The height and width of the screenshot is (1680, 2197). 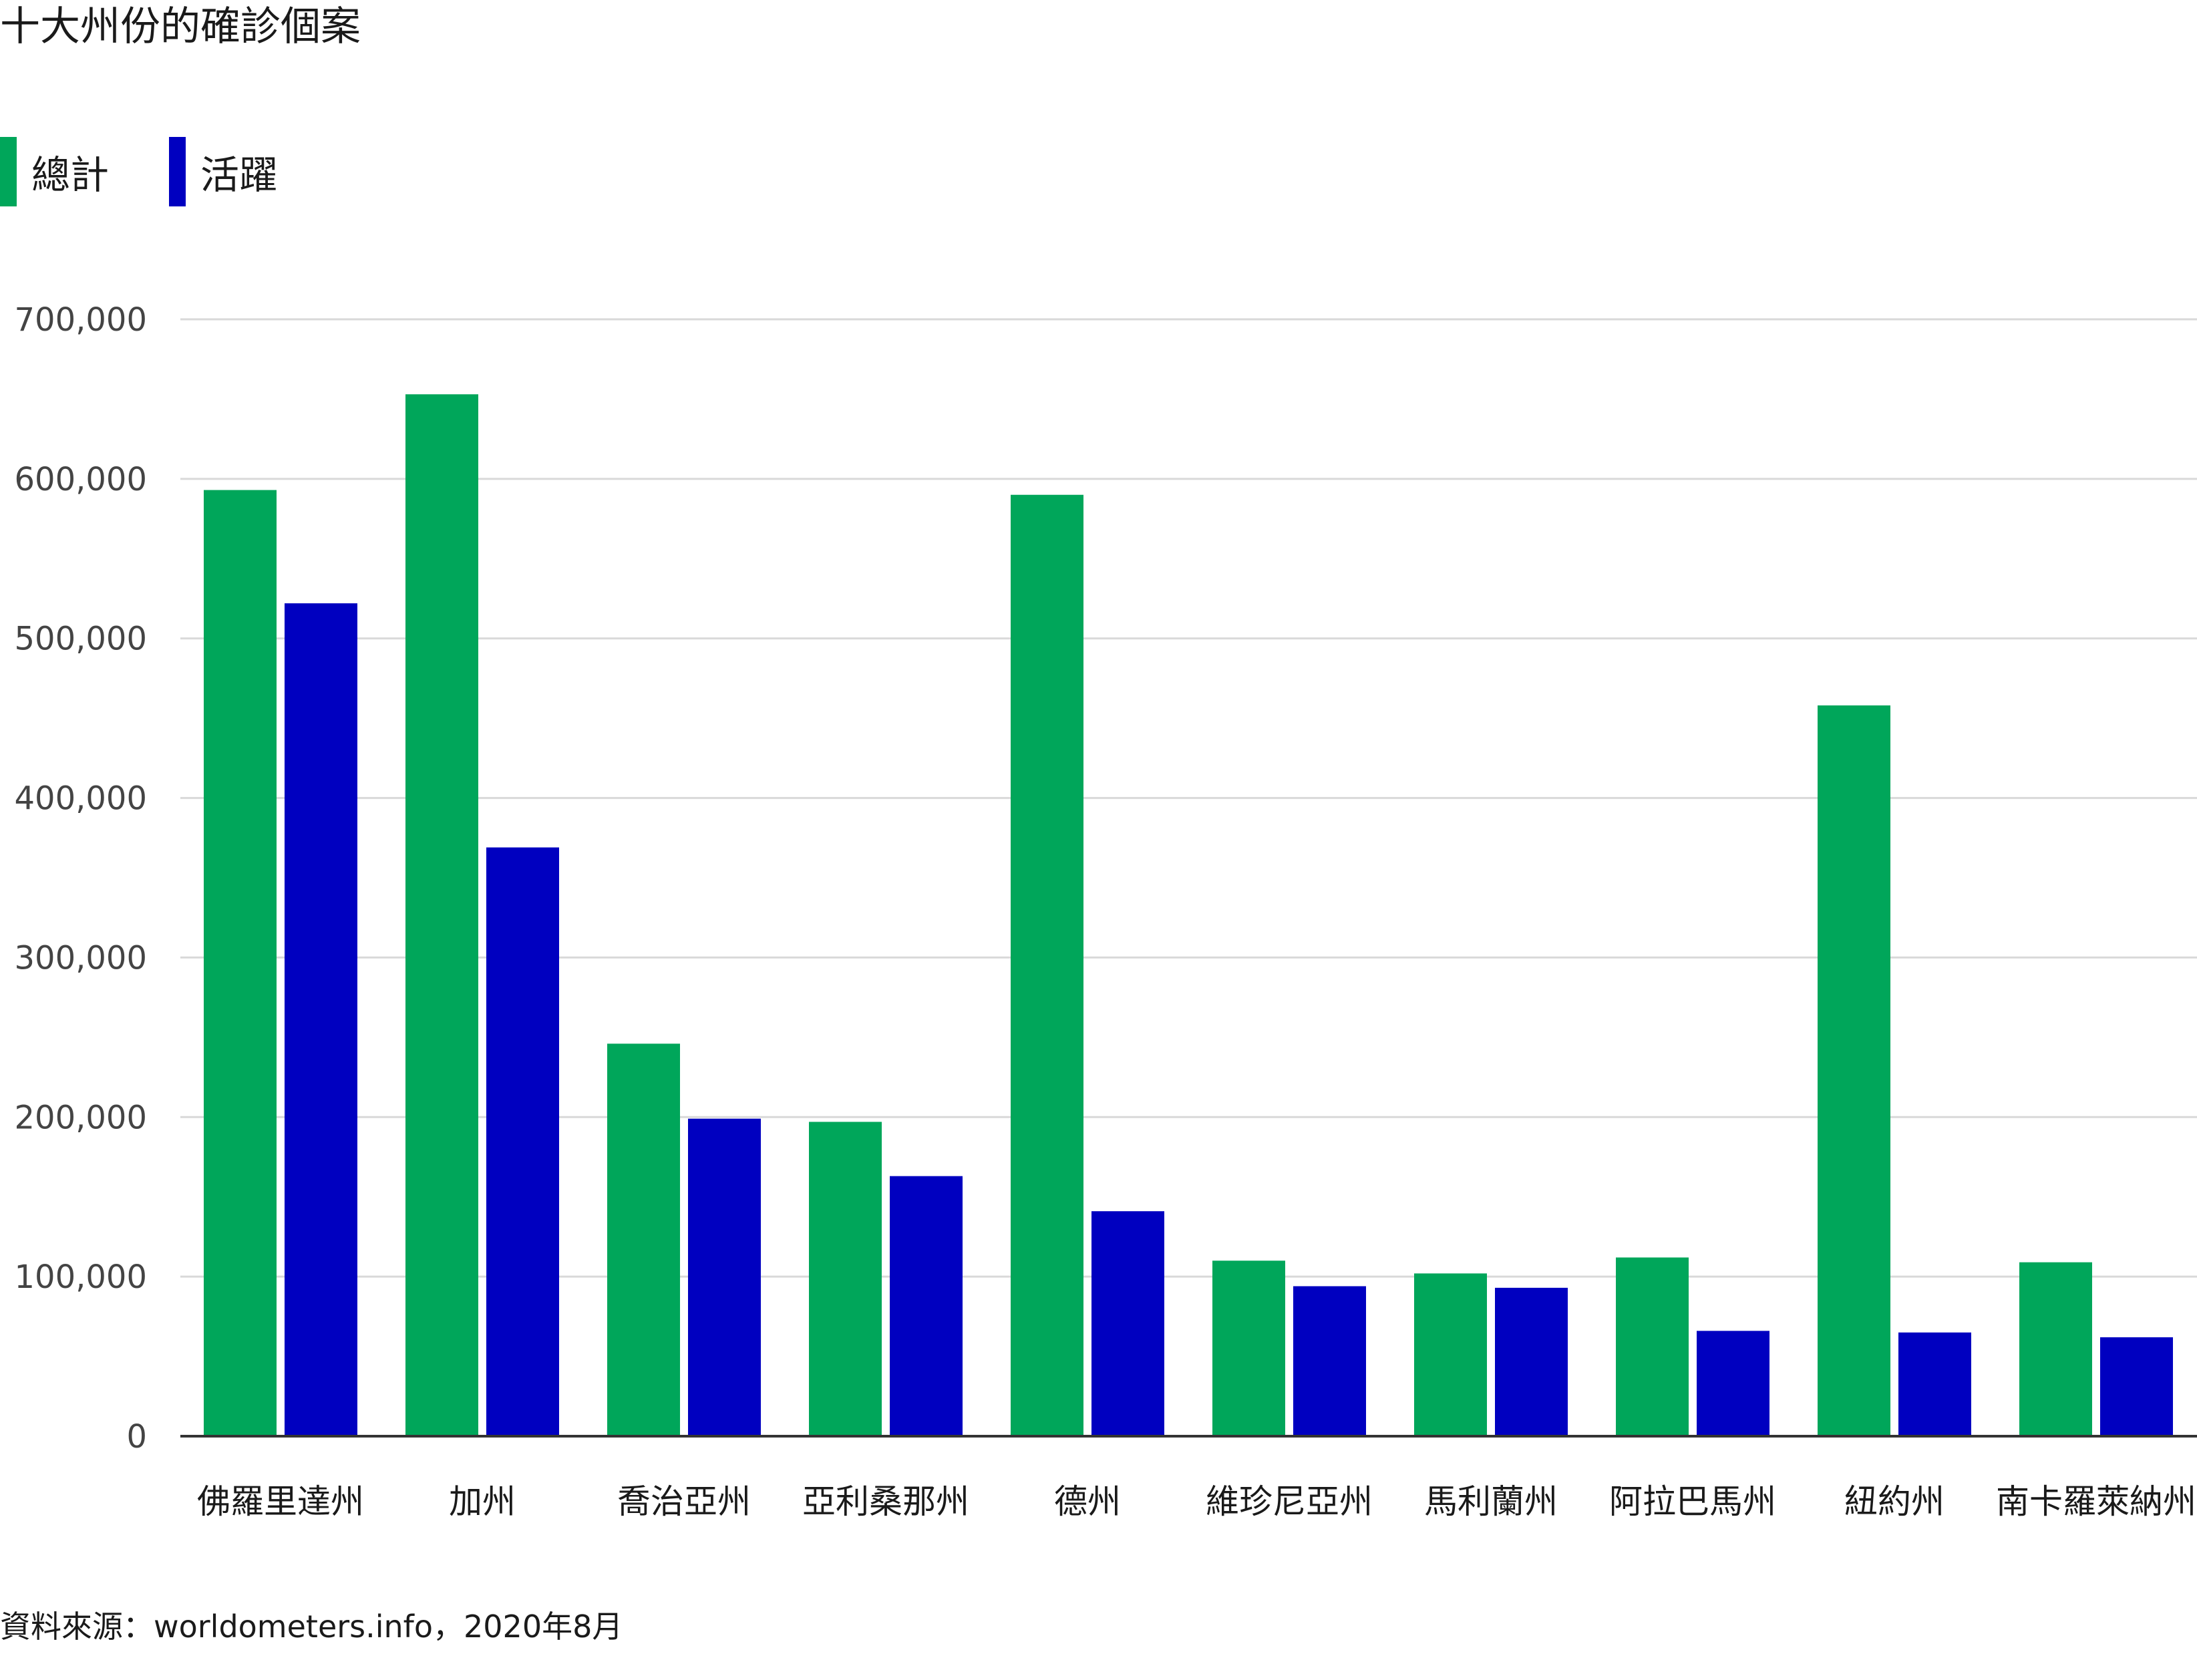 What do you see at coordinates (82, 479) in the screenshot?
I see `y-tick-label: 600,000` at bounding box center [82, 479].